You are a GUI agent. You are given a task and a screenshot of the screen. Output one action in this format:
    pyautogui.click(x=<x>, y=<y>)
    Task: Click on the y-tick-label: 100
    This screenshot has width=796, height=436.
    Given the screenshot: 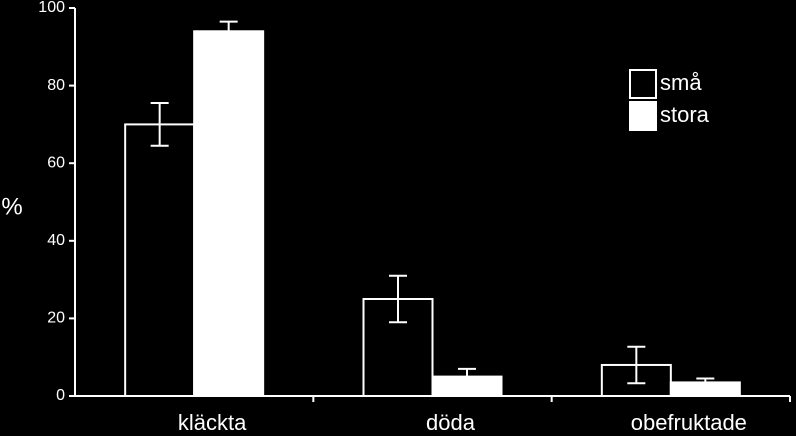 What is the action you would take?
    pyautogui.click(x=51, y=8)
    